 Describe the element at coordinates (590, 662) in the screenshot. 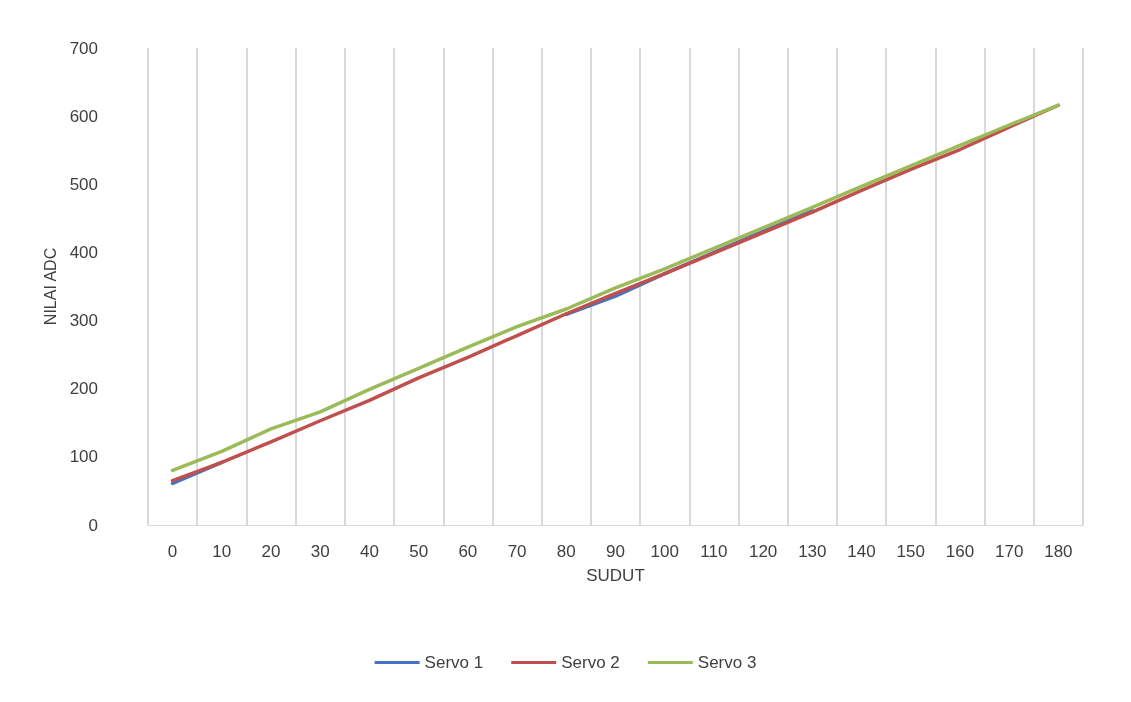

I see `legend-label: Servo 2` at that location.